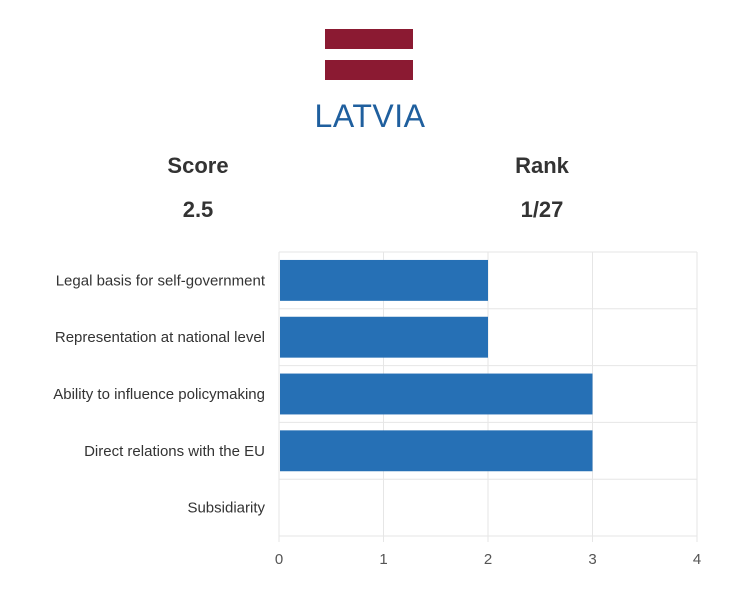  I want to click on x-tick-label: 2, so click(488, 559).